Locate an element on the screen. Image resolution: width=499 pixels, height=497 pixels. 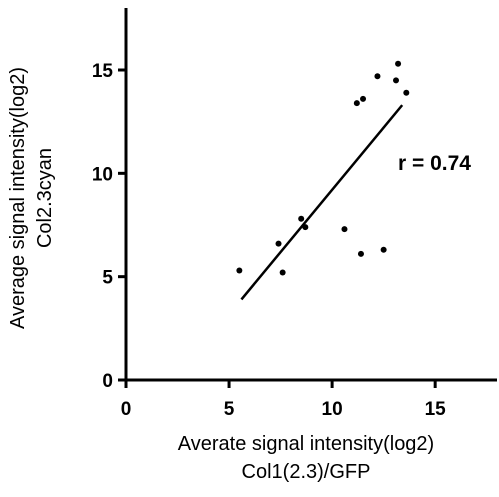
y-axis-title-line2: Col2.3cyan is located at coordinates (45, 198).